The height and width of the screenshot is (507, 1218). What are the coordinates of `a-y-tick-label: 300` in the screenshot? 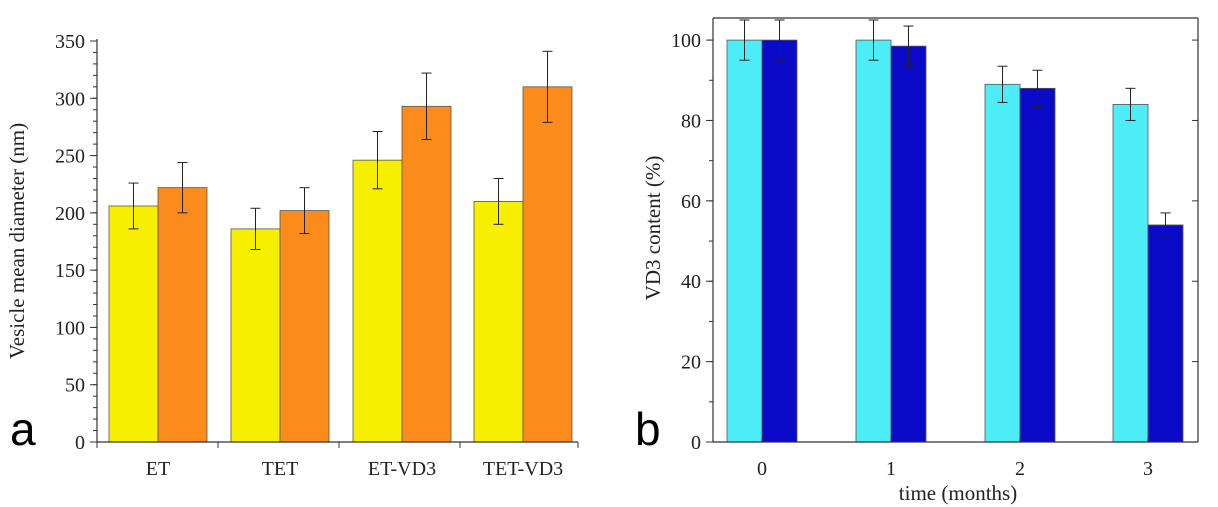 It's located at (70, 99).